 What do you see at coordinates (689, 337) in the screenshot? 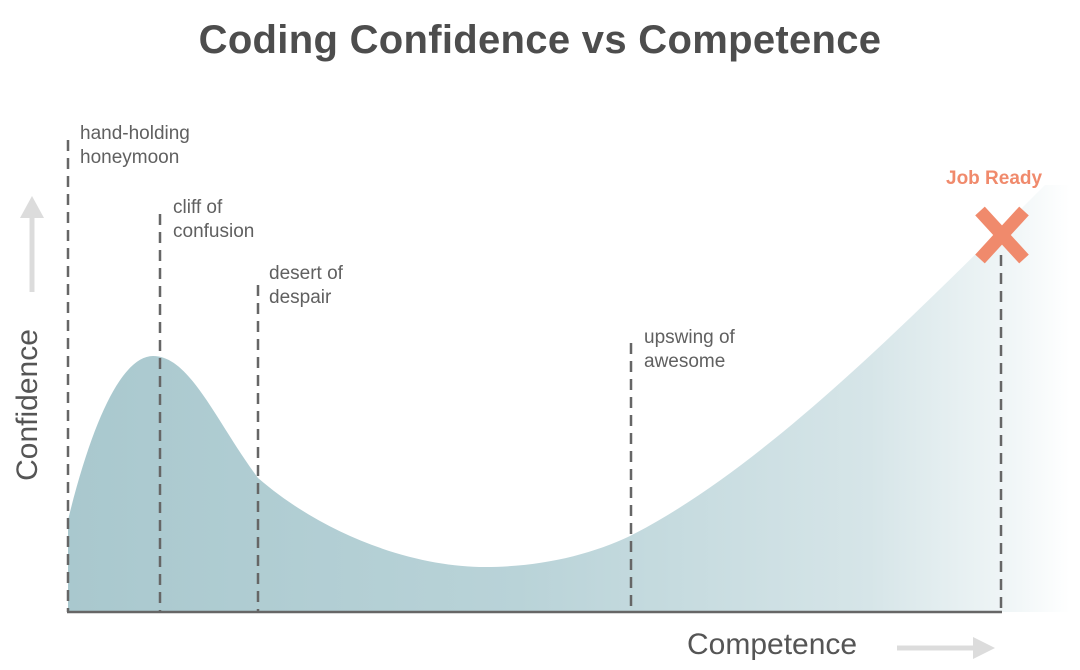
I see `stage-label-line: upswing of` at bounding box center [689, 337].